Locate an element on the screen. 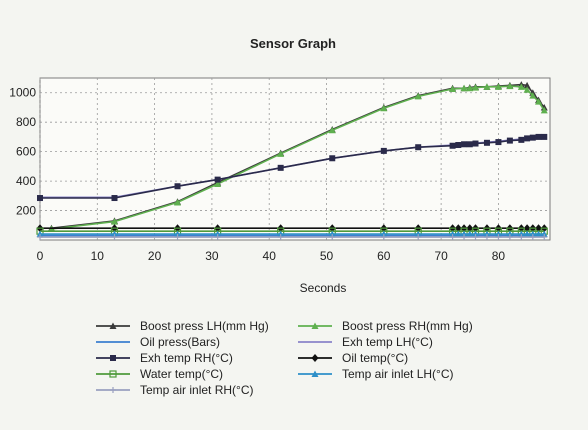 The width and height of the screenshot is (588, 430). y-tick-label: 200 is located at coordinates (26, 211).